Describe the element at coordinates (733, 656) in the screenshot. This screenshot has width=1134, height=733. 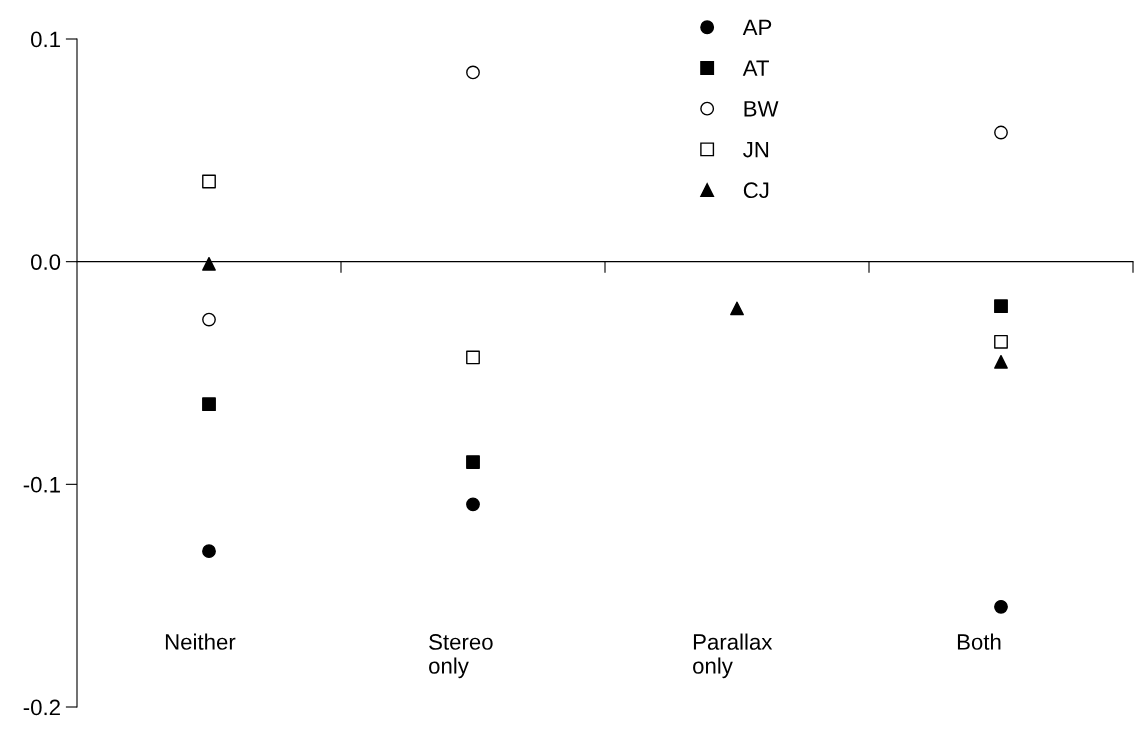
I see `x-tick-label: Parallax only` at that location.